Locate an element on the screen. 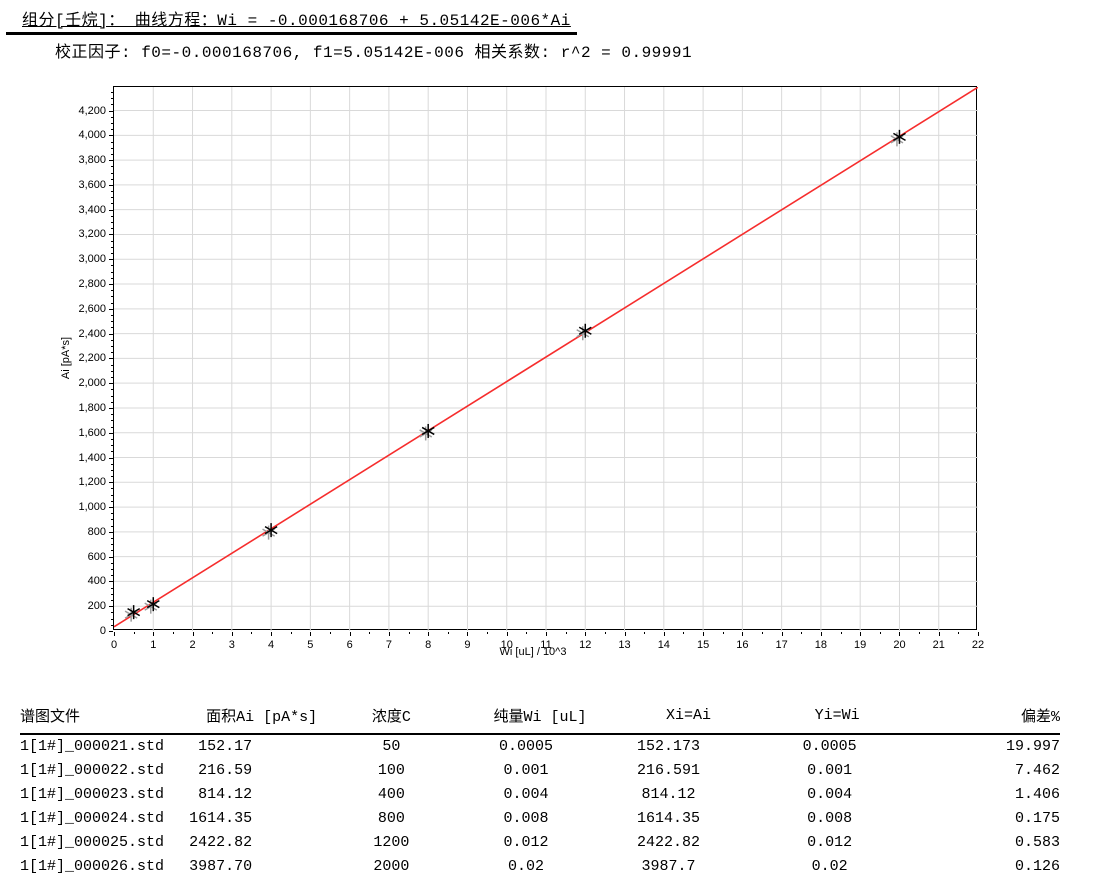 The image size is (1104, 892). column-header: 纯量Wi [uL] is located at coordinates (540, 718).